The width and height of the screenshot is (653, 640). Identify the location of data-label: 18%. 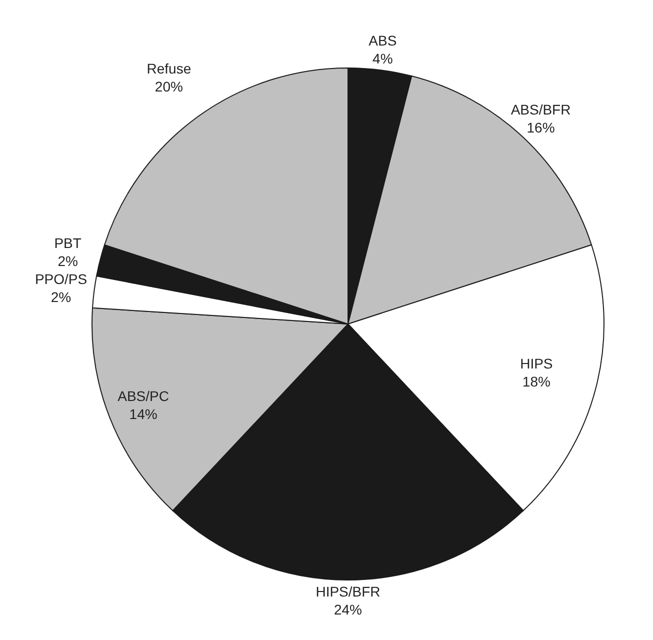
(536, 381).